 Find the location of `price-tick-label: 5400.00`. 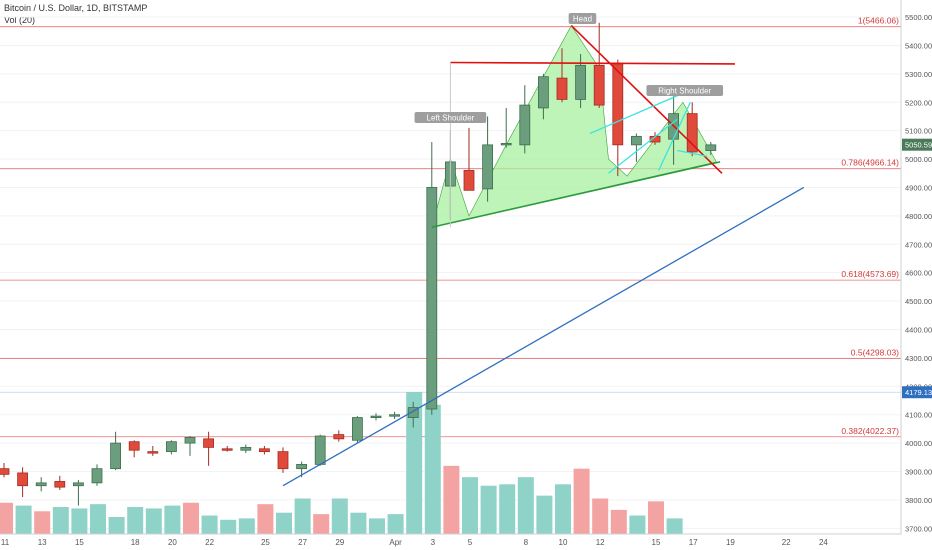

price-tick-label: 5400.00 is located at coordinates (918, 45).